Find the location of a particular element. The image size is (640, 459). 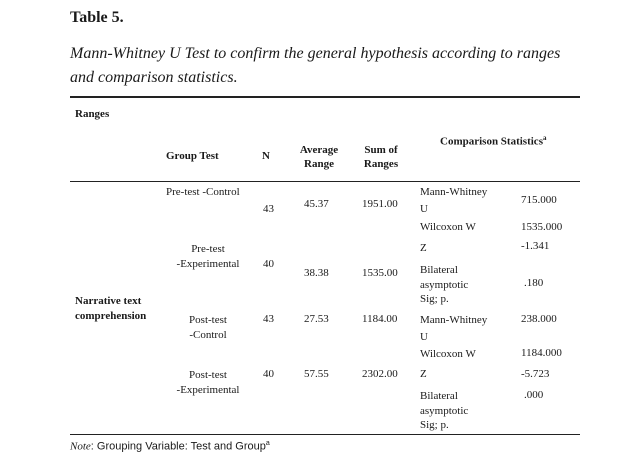

stat-pre-mann-whitney-label: Mann-Whitney U is located at coordinates (454, 200).